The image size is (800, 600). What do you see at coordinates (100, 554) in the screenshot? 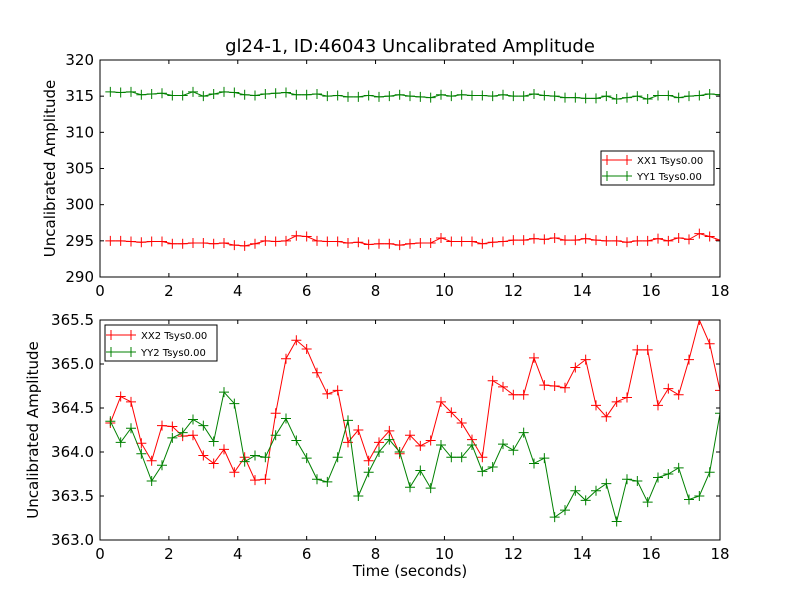
I see `bottom-x-tick-label: 0` at bounding box center [100, 554].